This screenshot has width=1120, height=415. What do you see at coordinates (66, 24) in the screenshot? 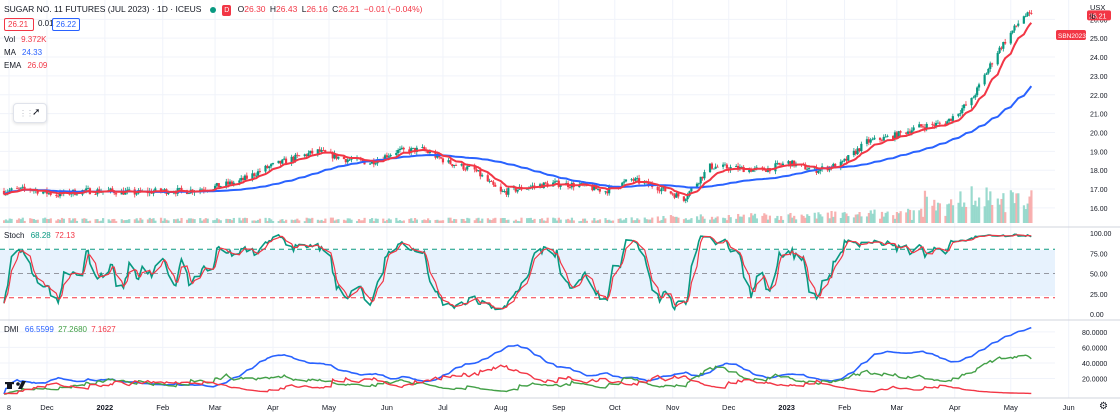
I see `ask-button: 26.22` at bounding box center [66, 24].